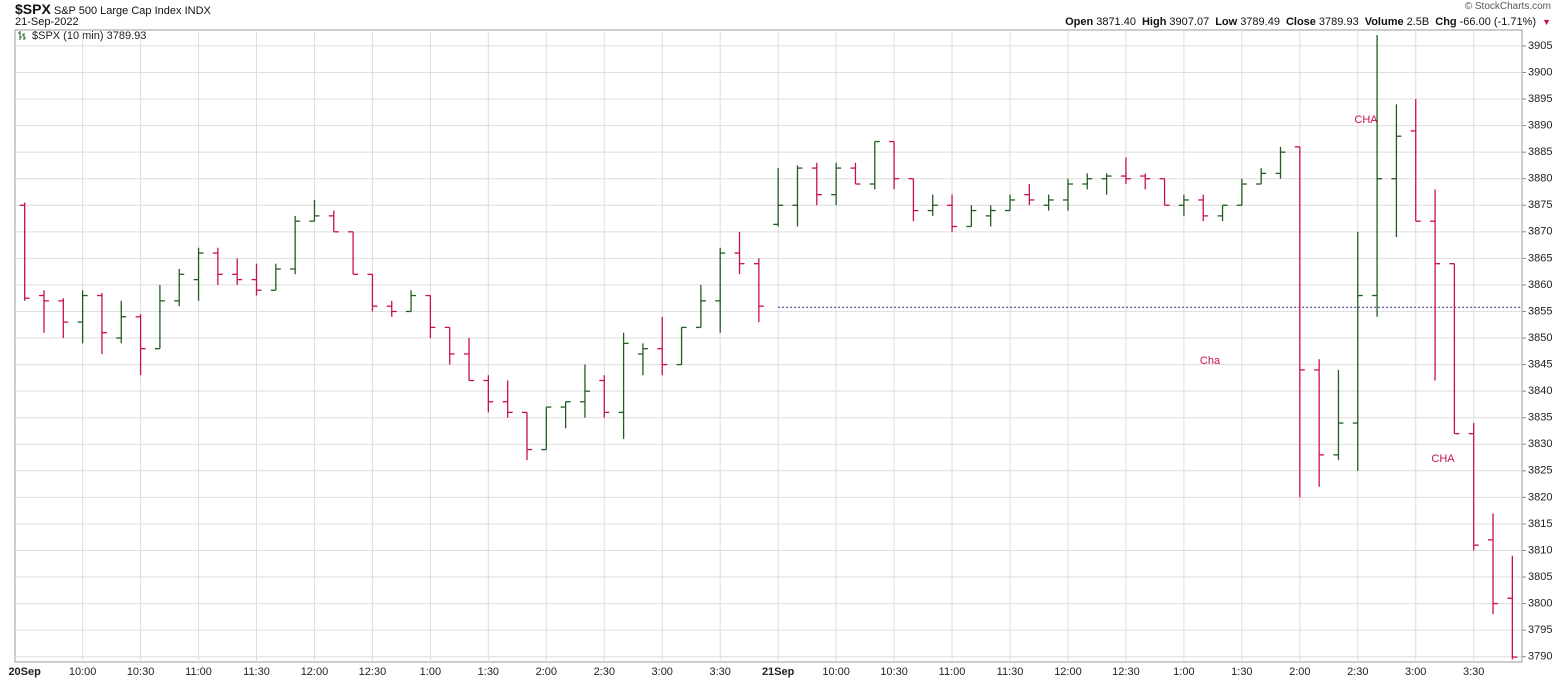  I want to click on copyright: © StockCharts.com, so click(1507, 6).